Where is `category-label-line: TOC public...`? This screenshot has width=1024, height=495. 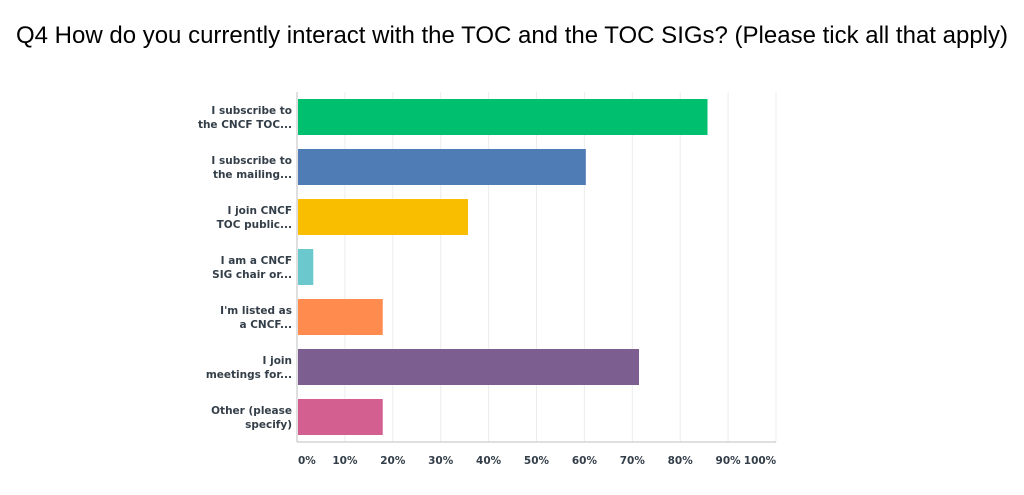 category-label-line: TOC public... is located at coordinates (254, 225).